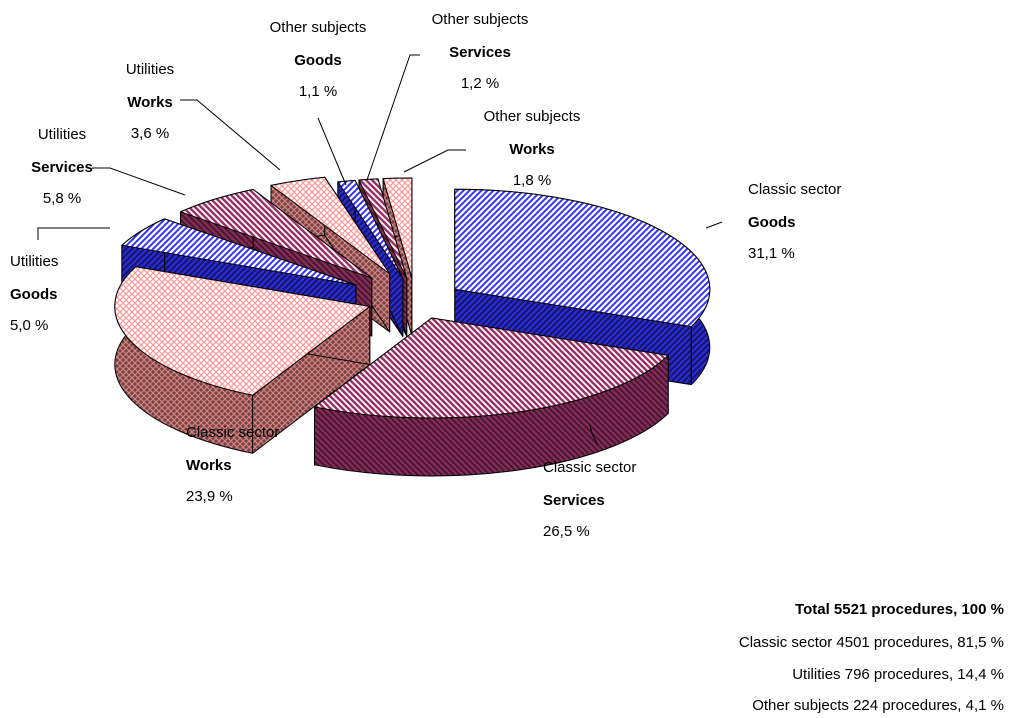 Image resolution: width=1010 pixels, height=718 pixels. I want to click on summary-line: Classic sector 4501 procedures, 81,5 %, so click(871, 642).